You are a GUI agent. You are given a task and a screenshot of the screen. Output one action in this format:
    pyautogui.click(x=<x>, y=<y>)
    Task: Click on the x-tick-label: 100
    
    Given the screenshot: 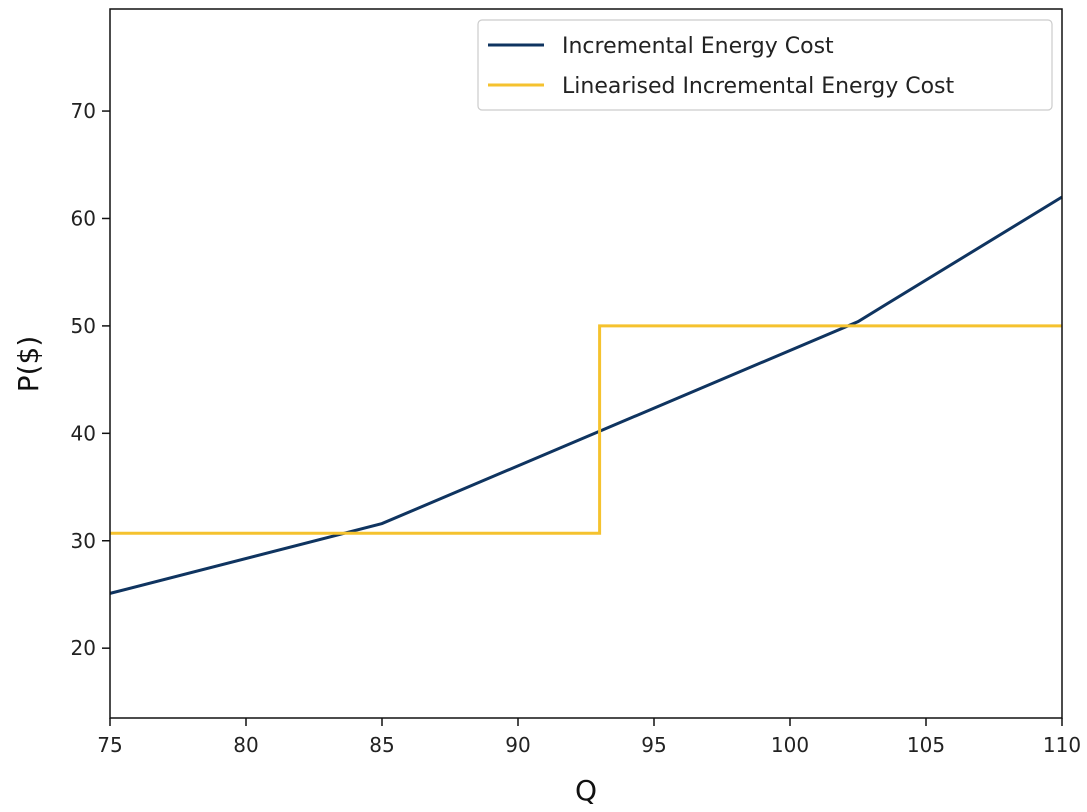 What is the action you would take?
    pyautogui.click(x=790, y=745)
    